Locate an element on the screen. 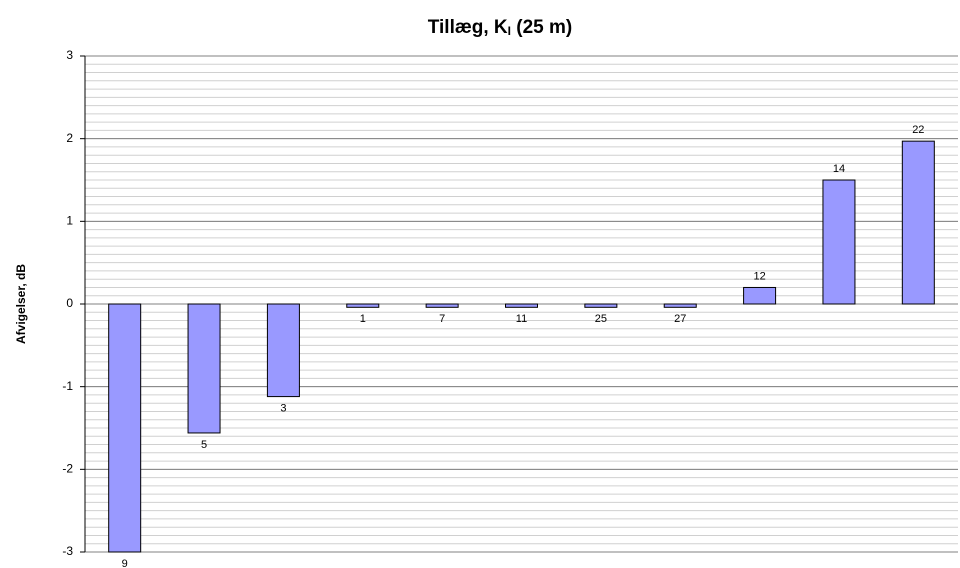 Image resolution: width=960 pixels, height=568 pixels. bar-category-label: 22 is located at coordinates (918, 130).